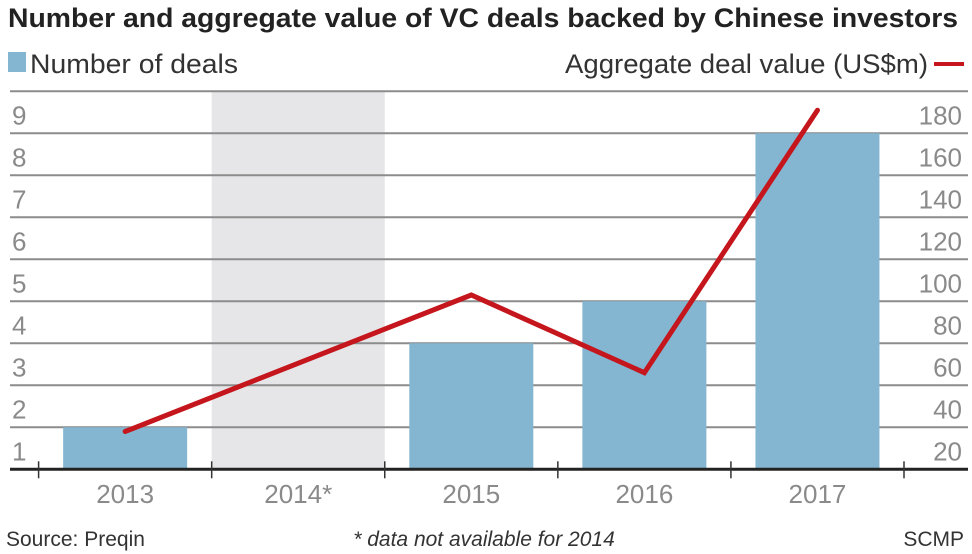  What do you see at coordinates (17, 62) in the screenshot?
I see `legend-bar-swatch` at bounding box center [17, 62].